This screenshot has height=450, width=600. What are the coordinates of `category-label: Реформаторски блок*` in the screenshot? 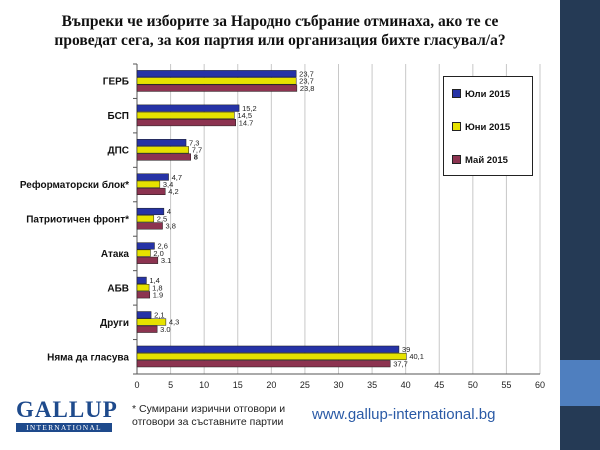 It's located at (74, 185).